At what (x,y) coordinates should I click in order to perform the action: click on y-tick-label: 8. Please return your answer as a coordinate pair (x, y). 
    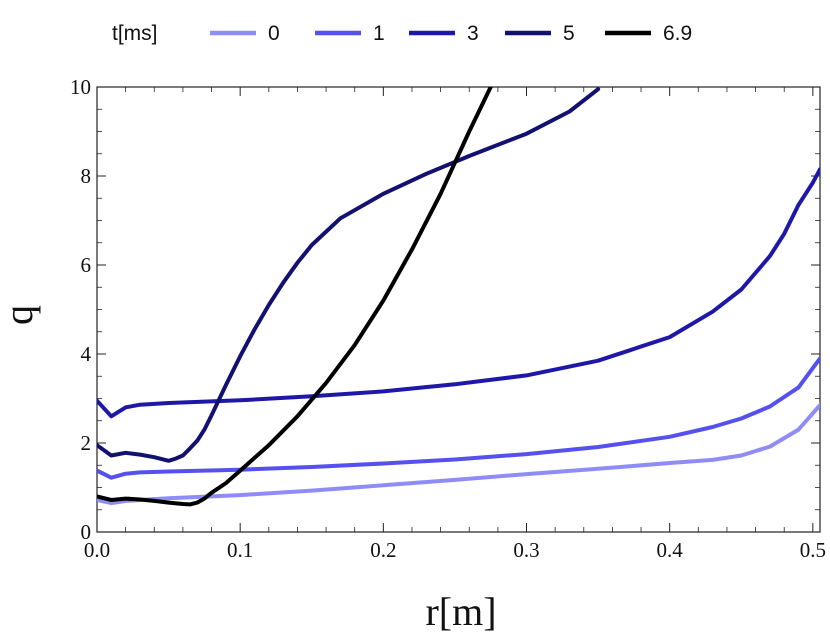
    Looking at the image, I should click on (86, 176).